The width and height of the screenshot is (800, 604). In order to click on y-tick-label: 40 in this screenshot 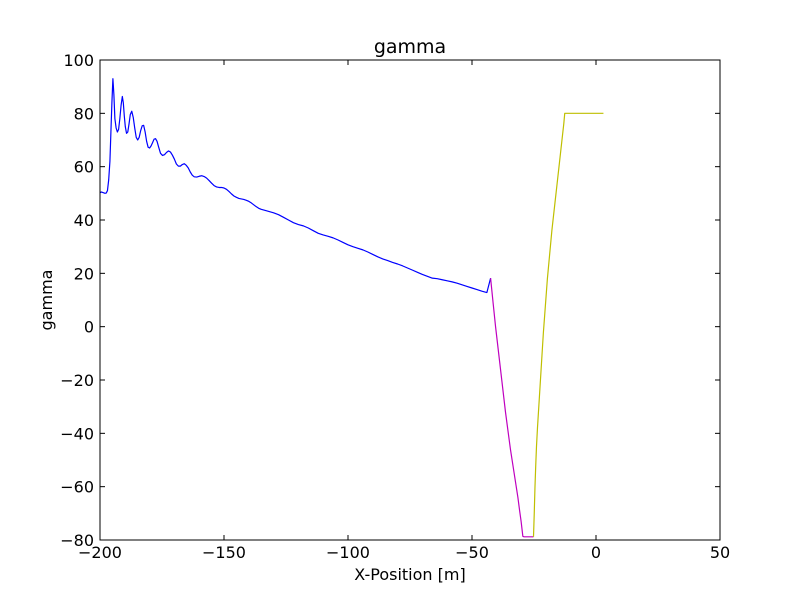, I will do `click(84, 220)`.